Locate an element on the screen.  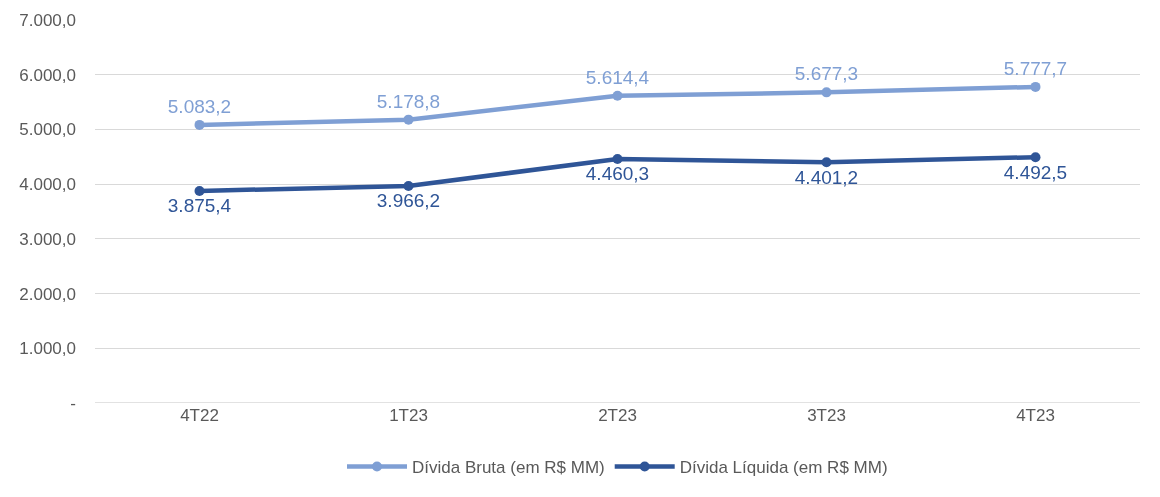
x-tick-label: 3T23 is located at coordinates (826, 415).